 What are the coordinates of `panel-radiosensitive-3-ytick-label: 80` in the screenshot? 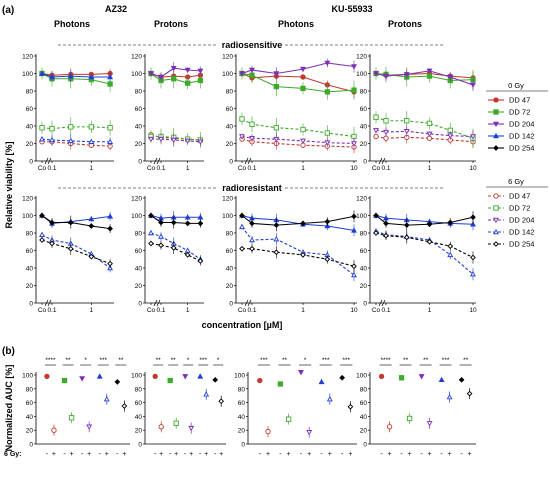 It's located at (364, 92).